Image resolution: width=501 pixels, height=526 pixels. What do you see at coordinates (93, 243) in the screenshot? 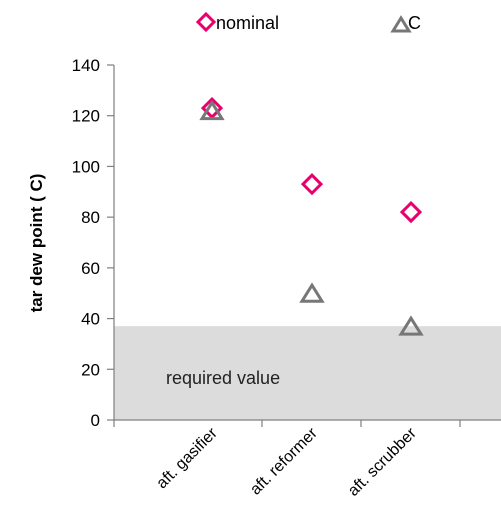
I see `y-axis-ticks: 0 20 40 60 80 100 120 140` at bounding box center [93, 243].